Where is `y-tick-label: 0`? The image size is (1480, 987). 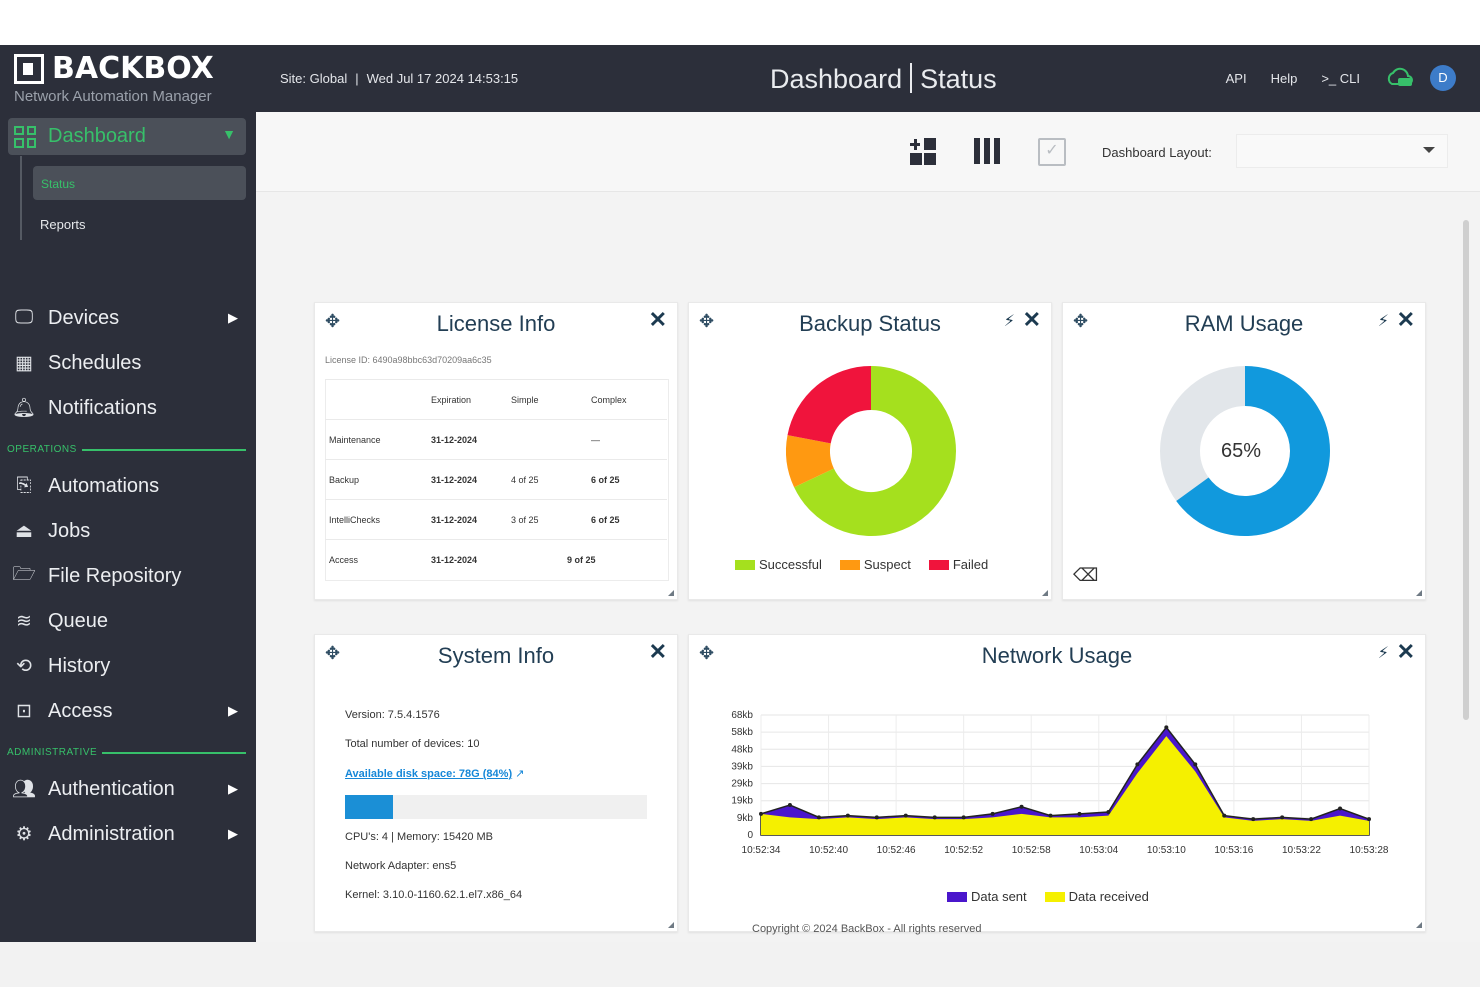 y-tick-label: 0 is located at coordinates (750, 835).